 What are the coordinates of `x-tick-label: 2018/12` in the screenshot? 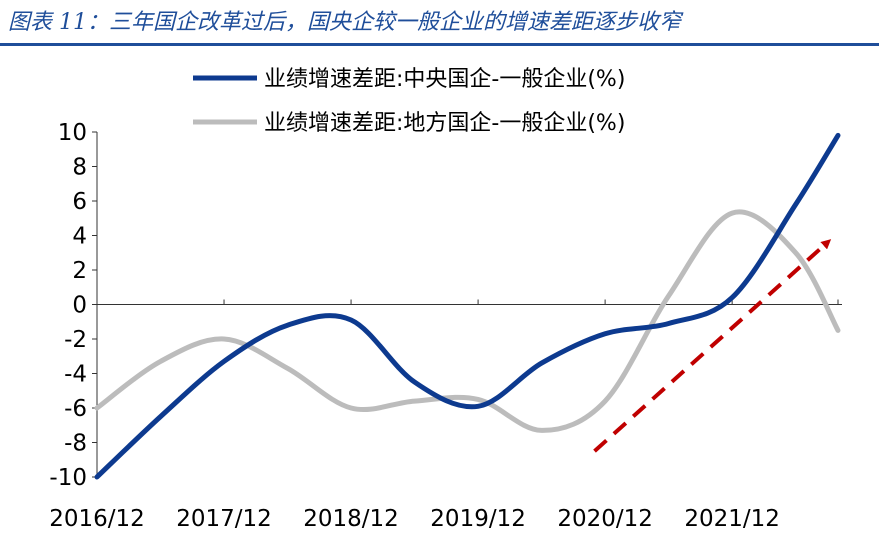 It's located at (351, 519).